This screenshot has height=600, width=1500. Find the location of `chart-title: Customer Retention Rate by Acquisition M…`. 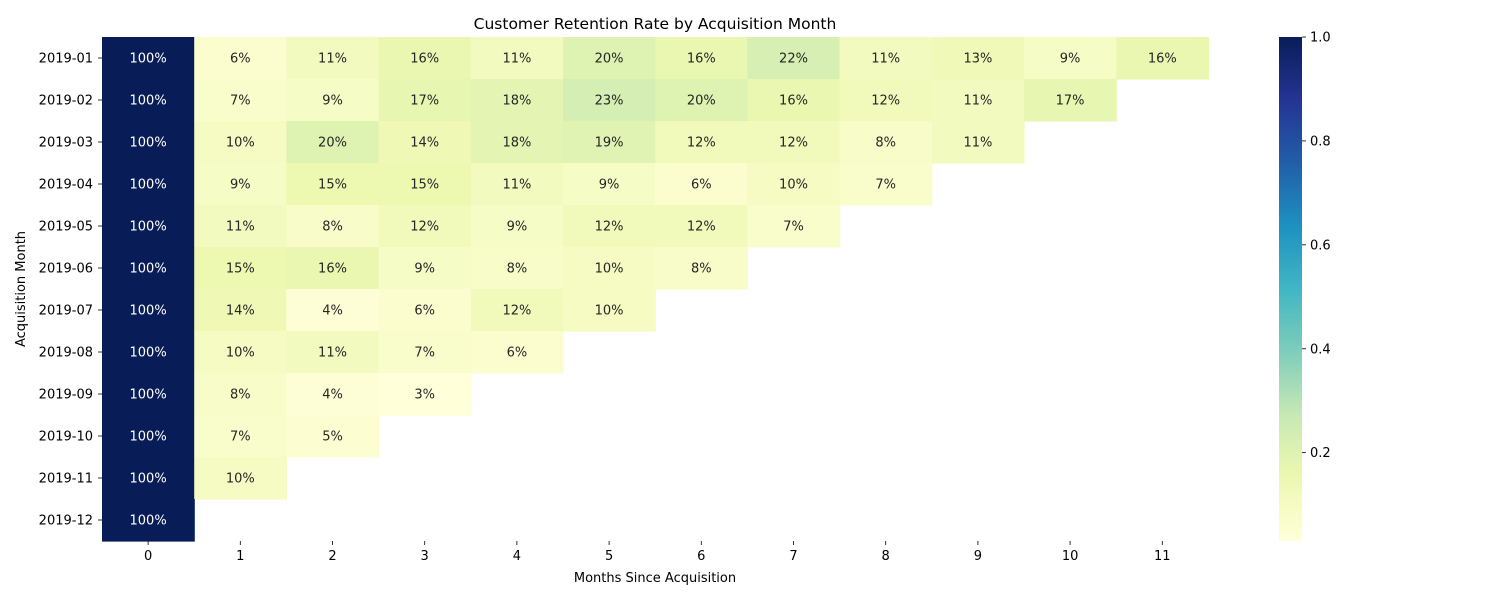

chart-title: Customer Retention Rate by Acquisition M… is located at coordinates (655, 24).